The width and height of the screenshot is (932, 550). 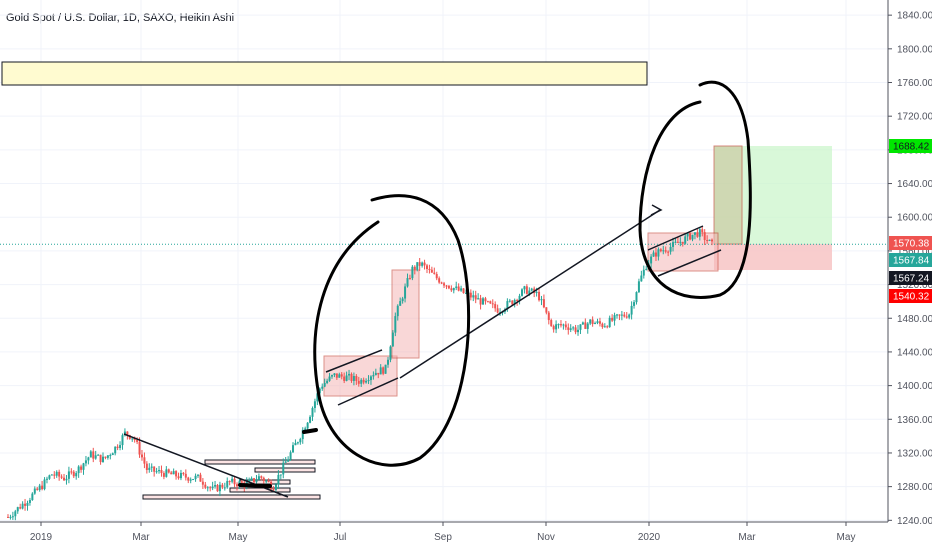 I want to click on y-tick-label: 1320.00, so click(x=914, y=453).